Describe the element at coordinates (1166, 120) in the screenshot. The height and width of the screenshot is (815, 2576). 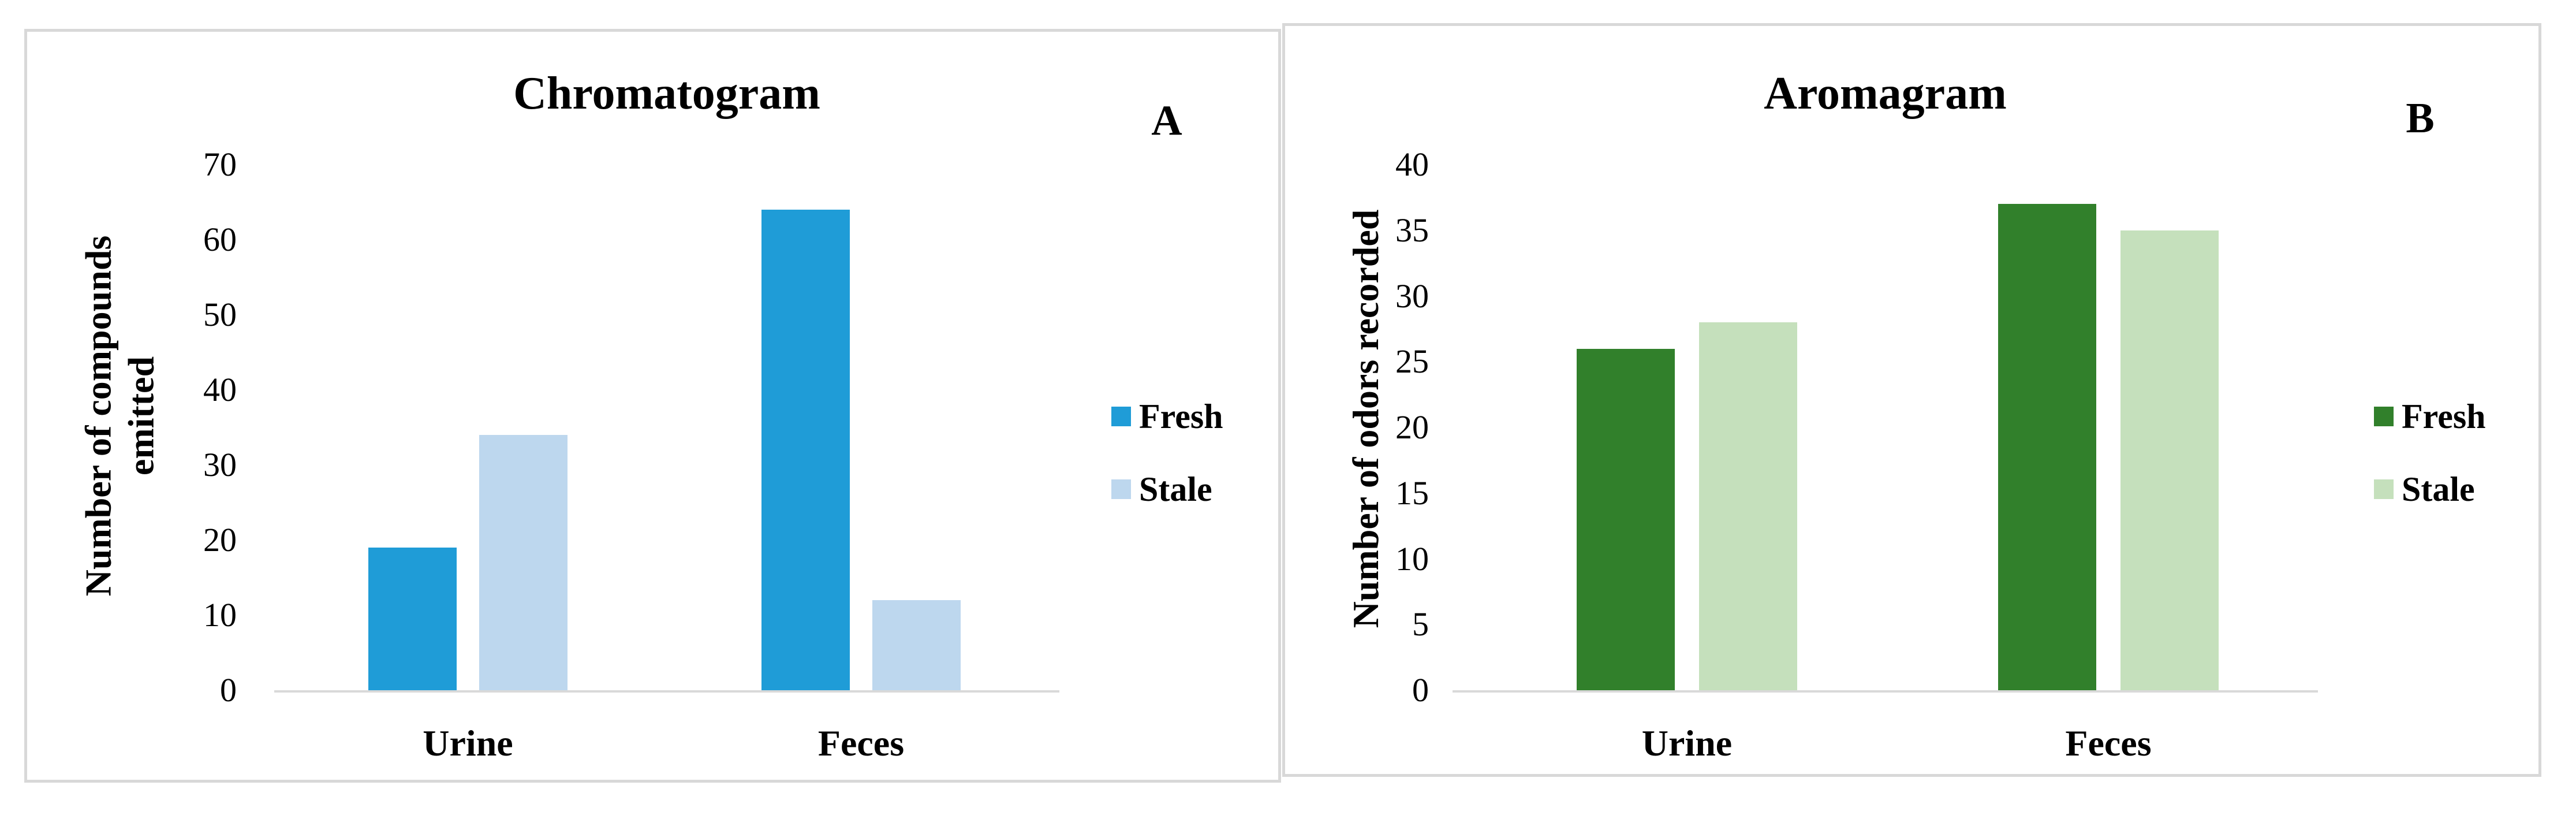
I see `panel-letter: A` at that location.